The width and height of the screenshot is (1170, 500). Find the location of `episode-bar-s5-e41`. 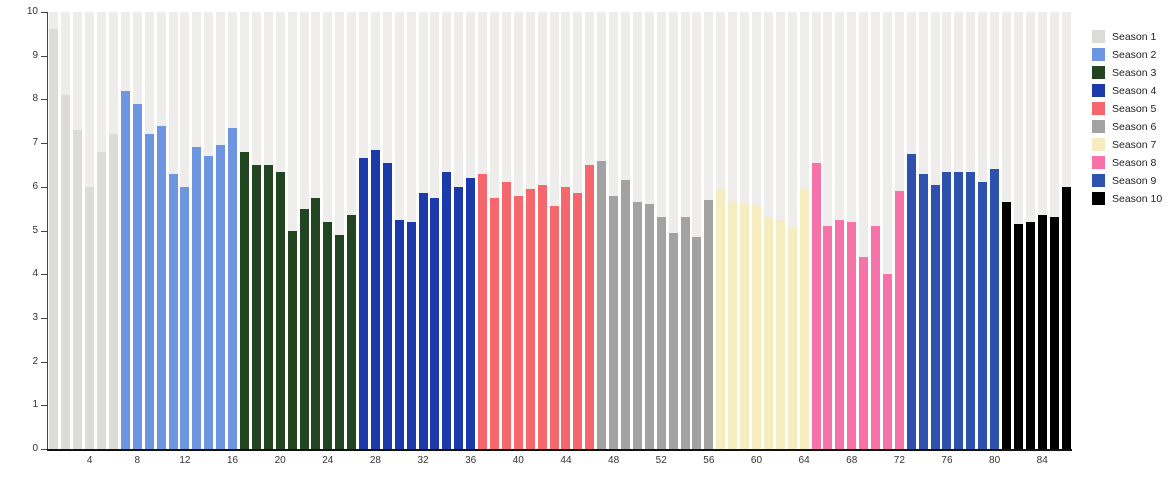

episode-bar-s5-e41 is located at coordinates (530, 318).